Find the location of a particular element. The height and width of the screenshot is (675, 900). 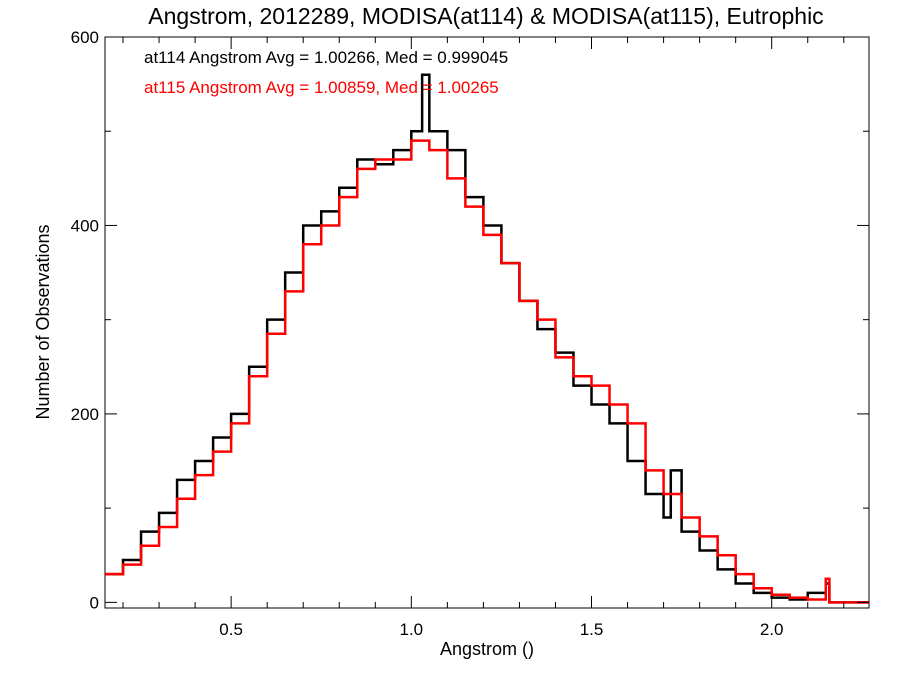

y-tick-label: 600 is located at coordinates (85, 37).